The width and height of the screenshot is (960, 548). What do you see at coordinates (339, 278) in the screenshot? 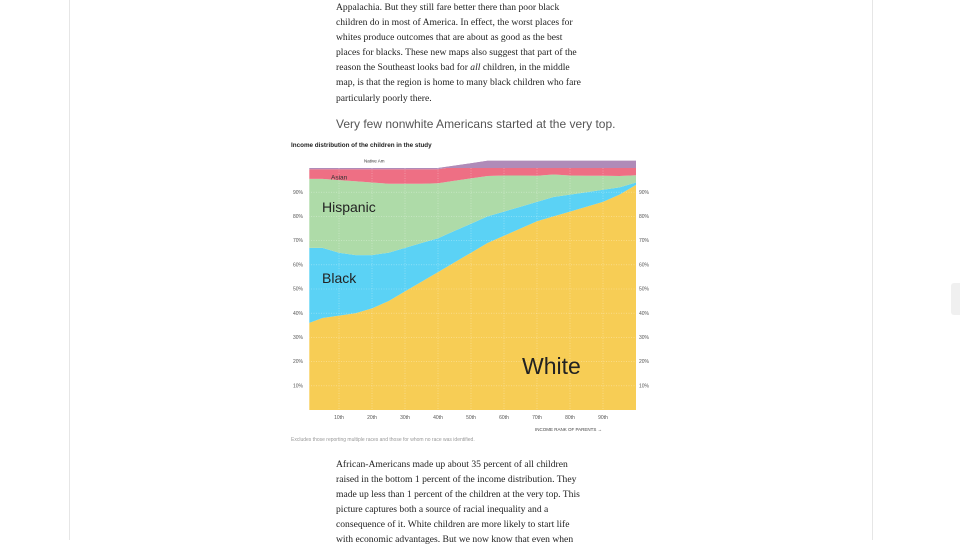
I see `series-label-black: Black` at bounding box center [339, 278].